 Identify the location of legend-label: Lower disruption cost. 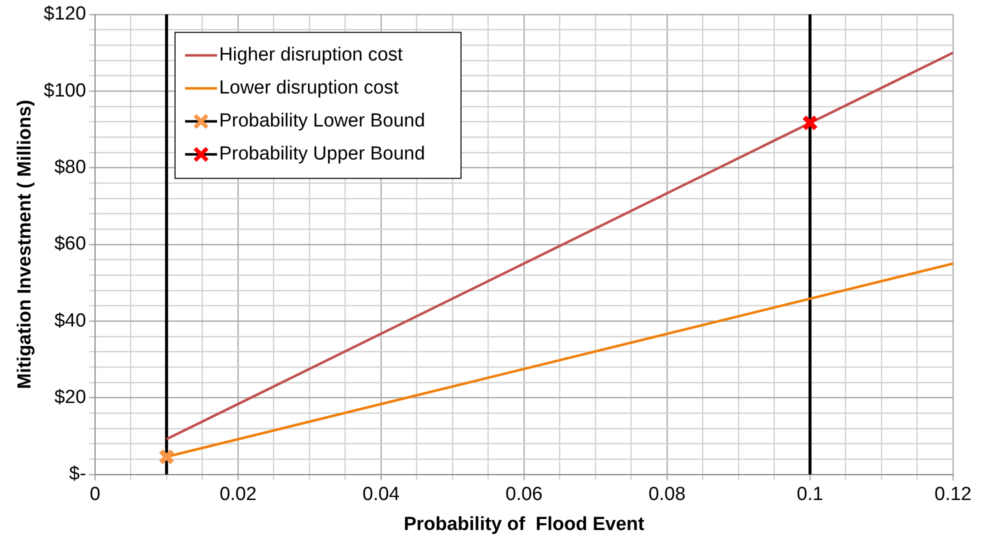
(309, 88).